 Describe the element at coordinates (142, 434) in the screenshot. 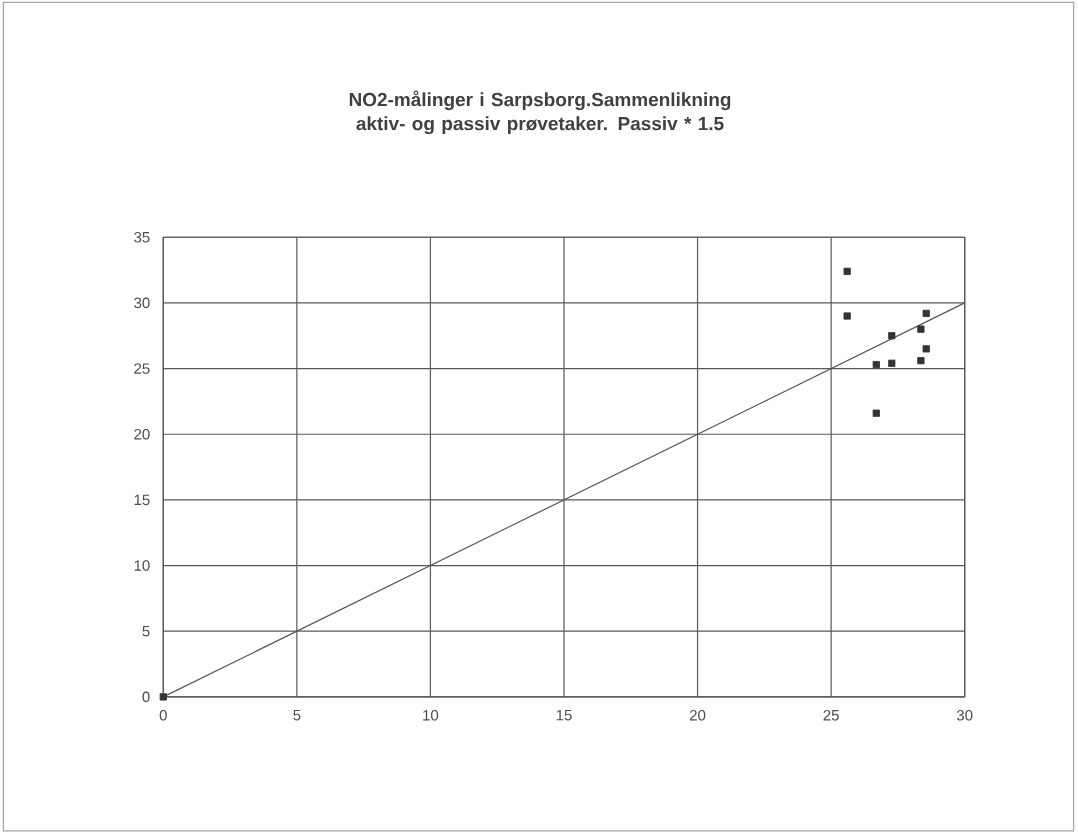

I see `y-tick-label: 20` at that location.